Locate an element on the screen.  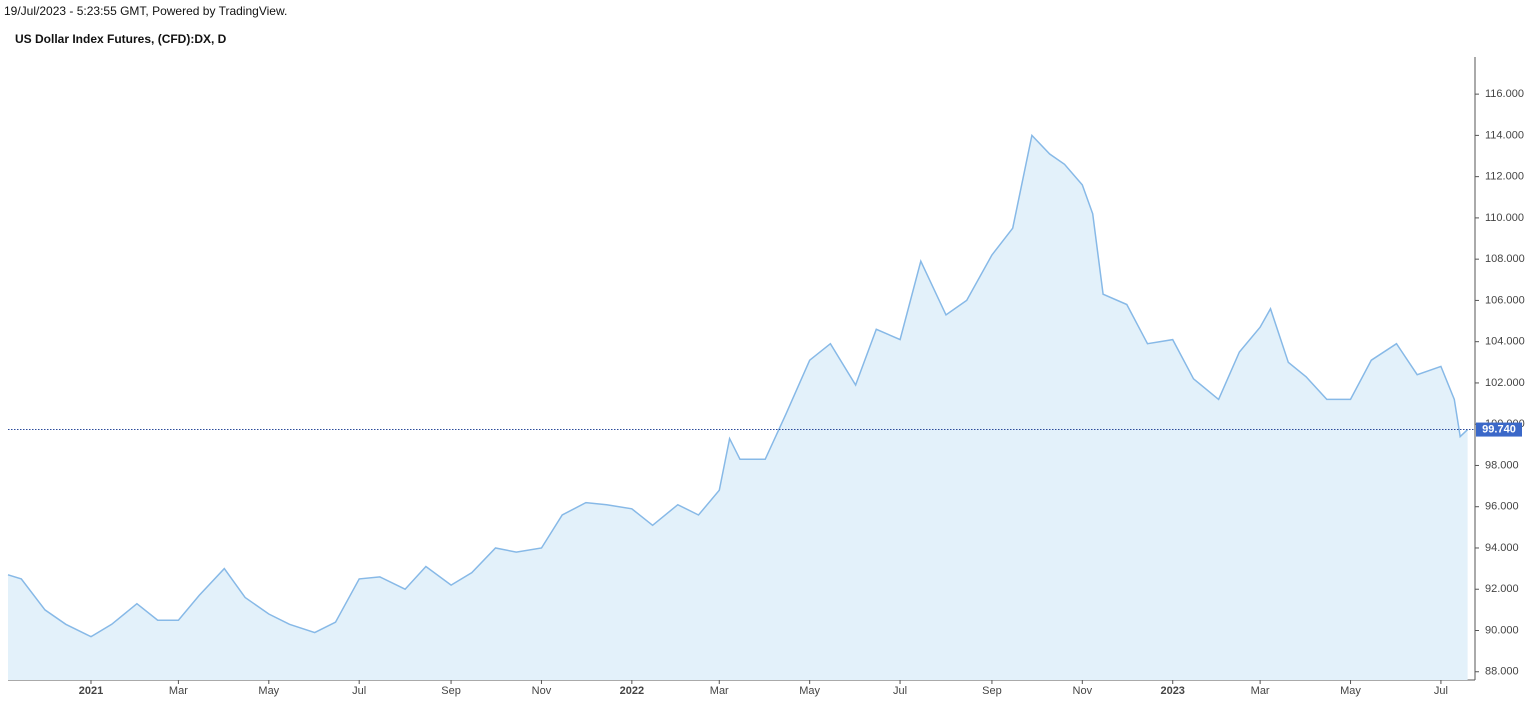
chart-title: US Dollar Index Futures, (CFD):DX, D is located at coordinates (121, 39).